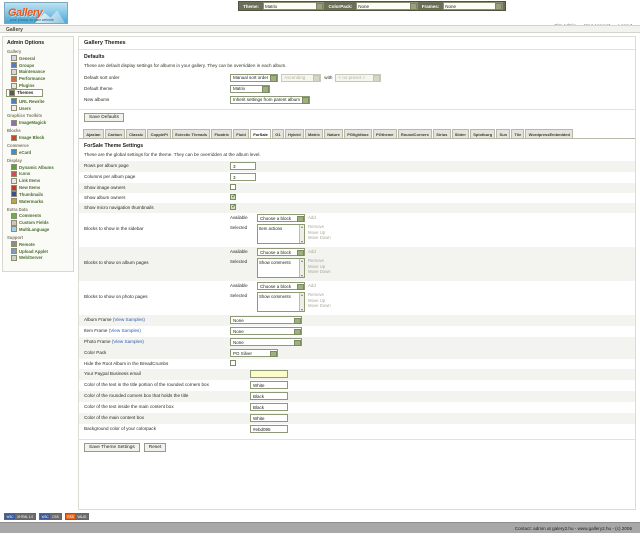 The height and width of the screenshot is (533, 640). Describe the element at coordinates (136, 133) in the screenshot. I see `tab-classic: Classic` at that location.